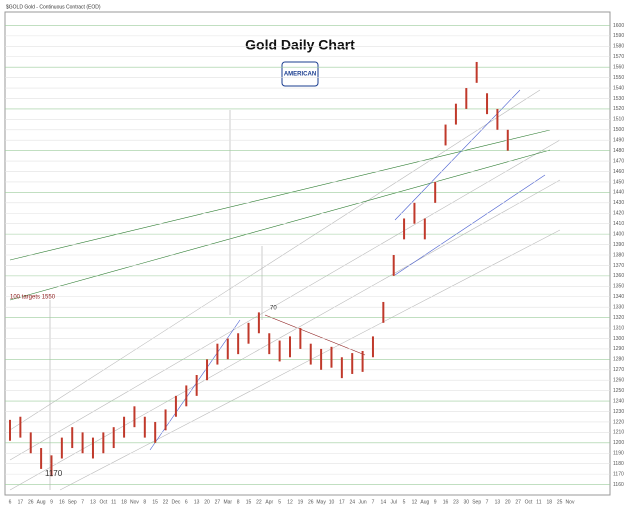  What do you see at coordinates (618, 433) in the screenshot?
I see `y-tick-label: 1210` at bounding box center [618, 433].